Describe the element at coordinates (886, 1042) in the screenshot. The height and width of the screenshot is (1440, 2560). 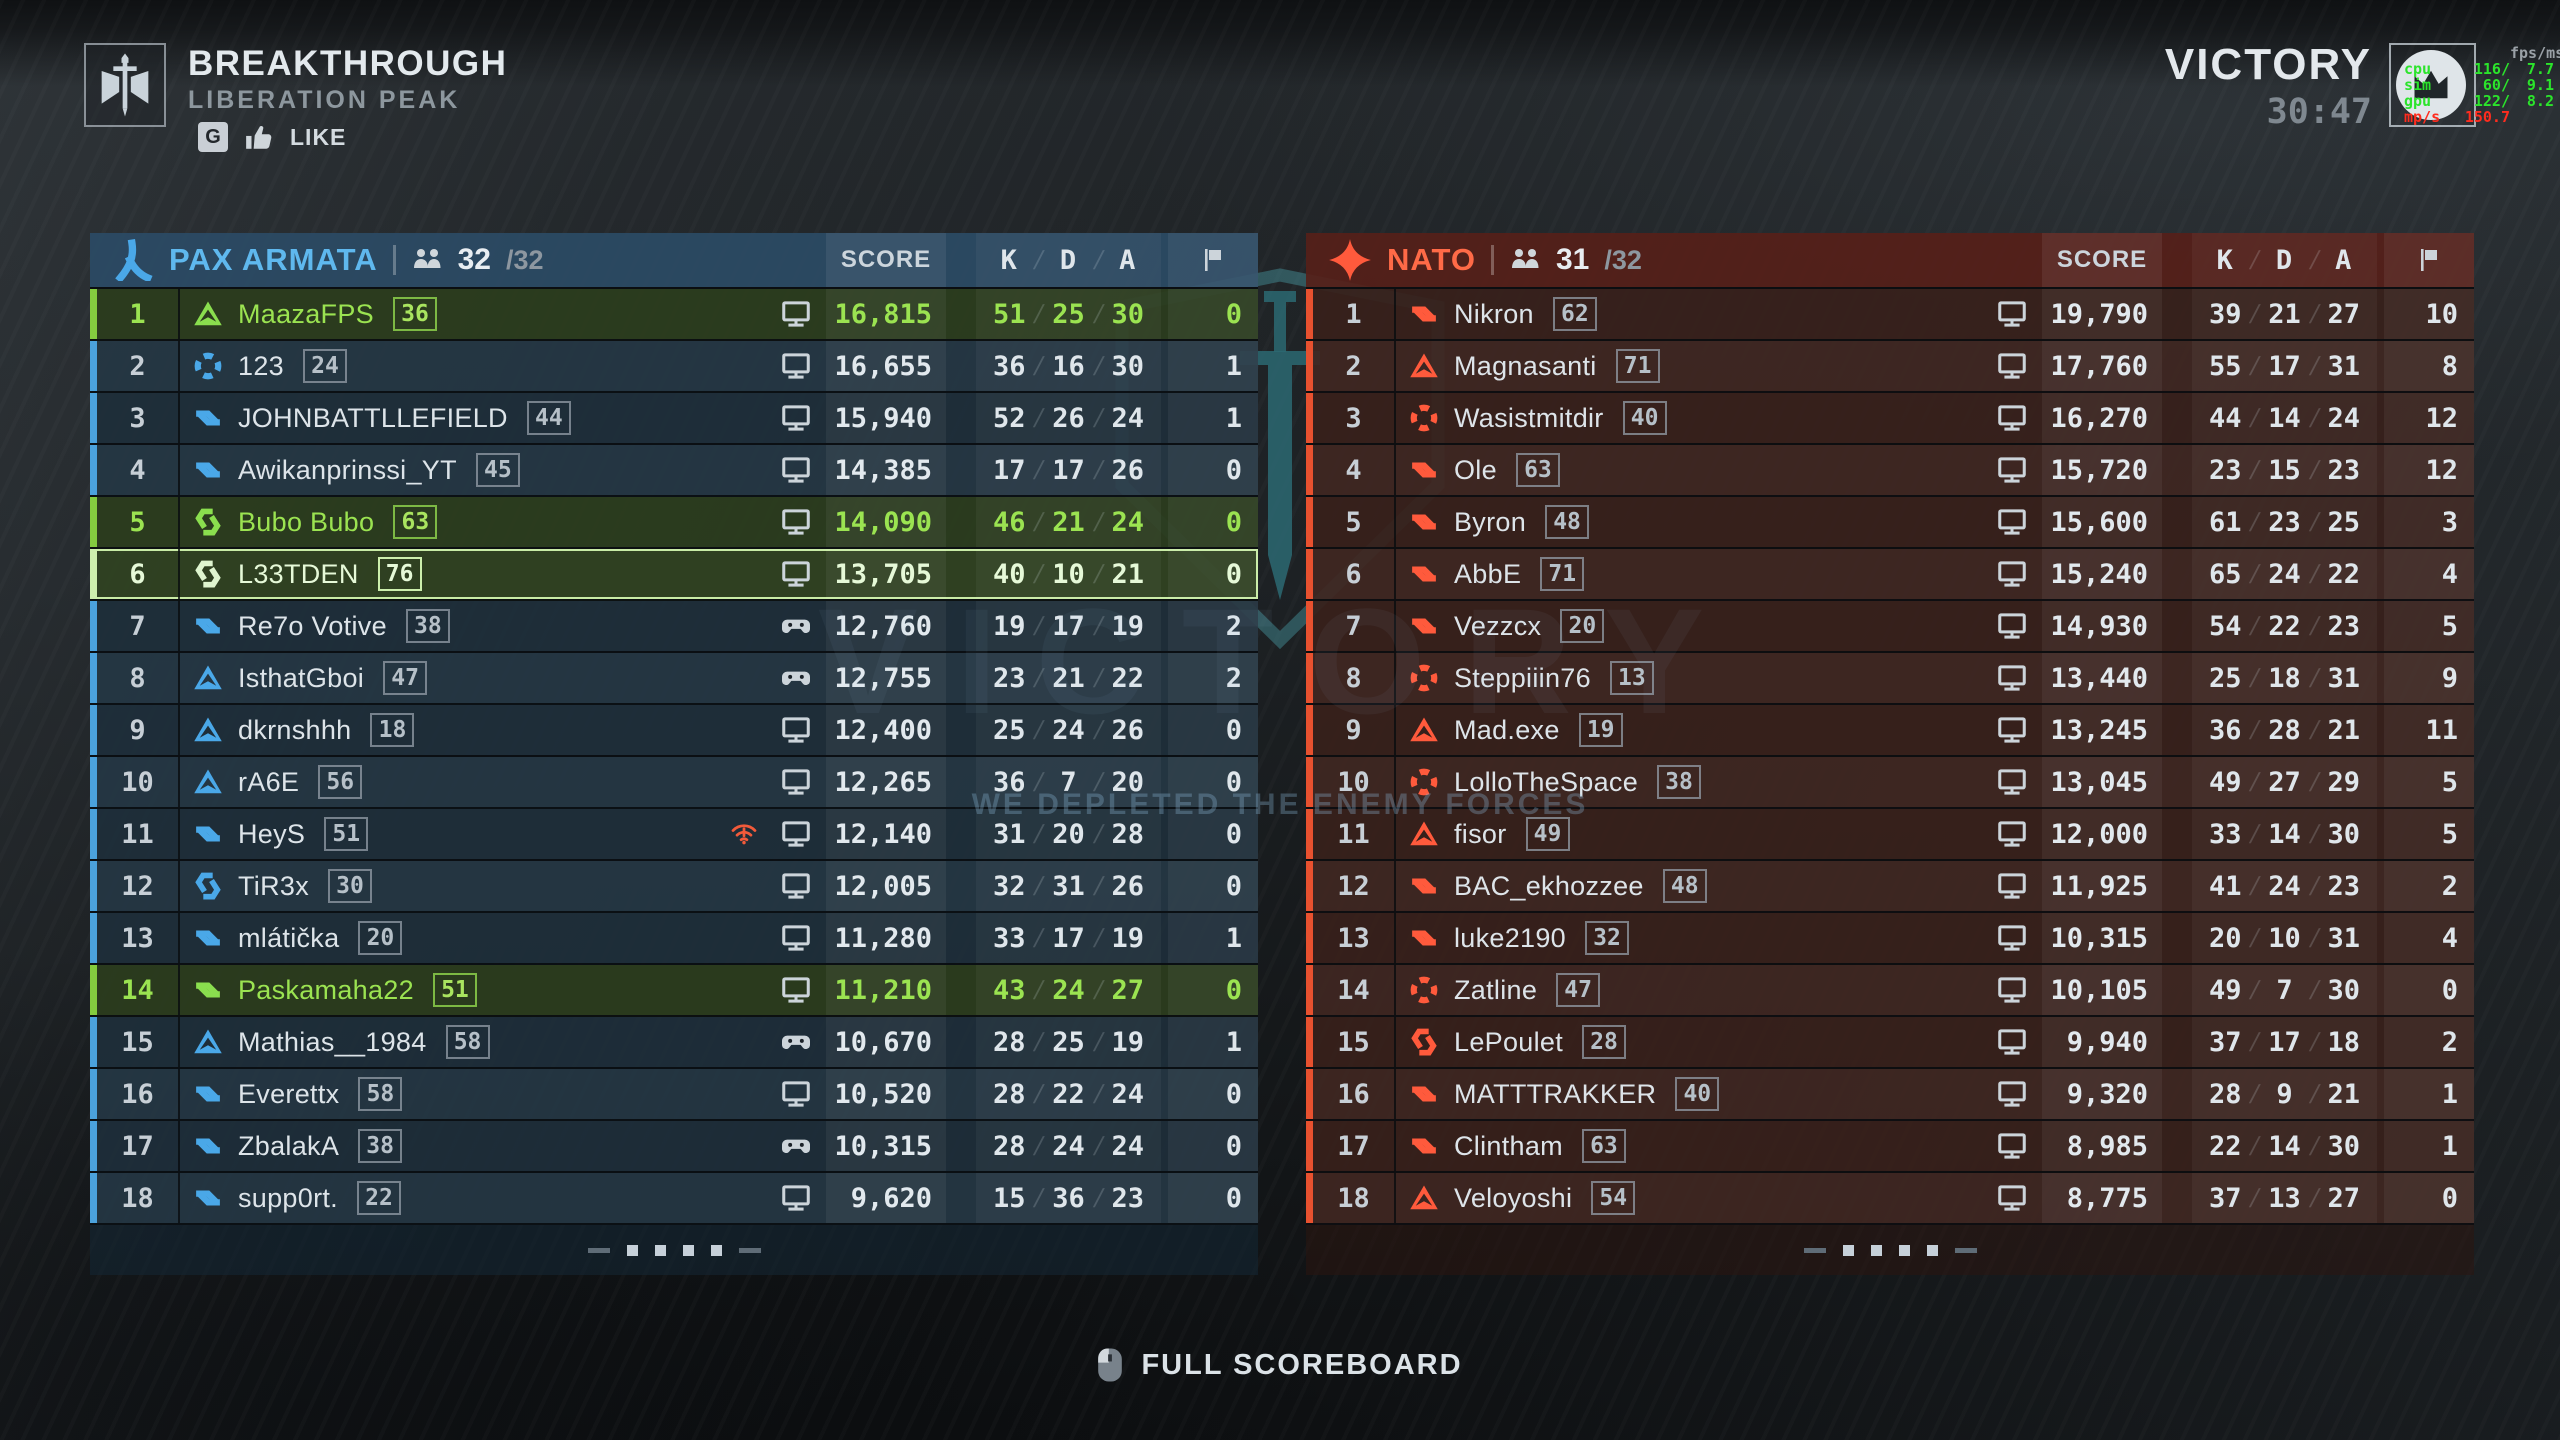
I see `player-score: 10,670` at that location.